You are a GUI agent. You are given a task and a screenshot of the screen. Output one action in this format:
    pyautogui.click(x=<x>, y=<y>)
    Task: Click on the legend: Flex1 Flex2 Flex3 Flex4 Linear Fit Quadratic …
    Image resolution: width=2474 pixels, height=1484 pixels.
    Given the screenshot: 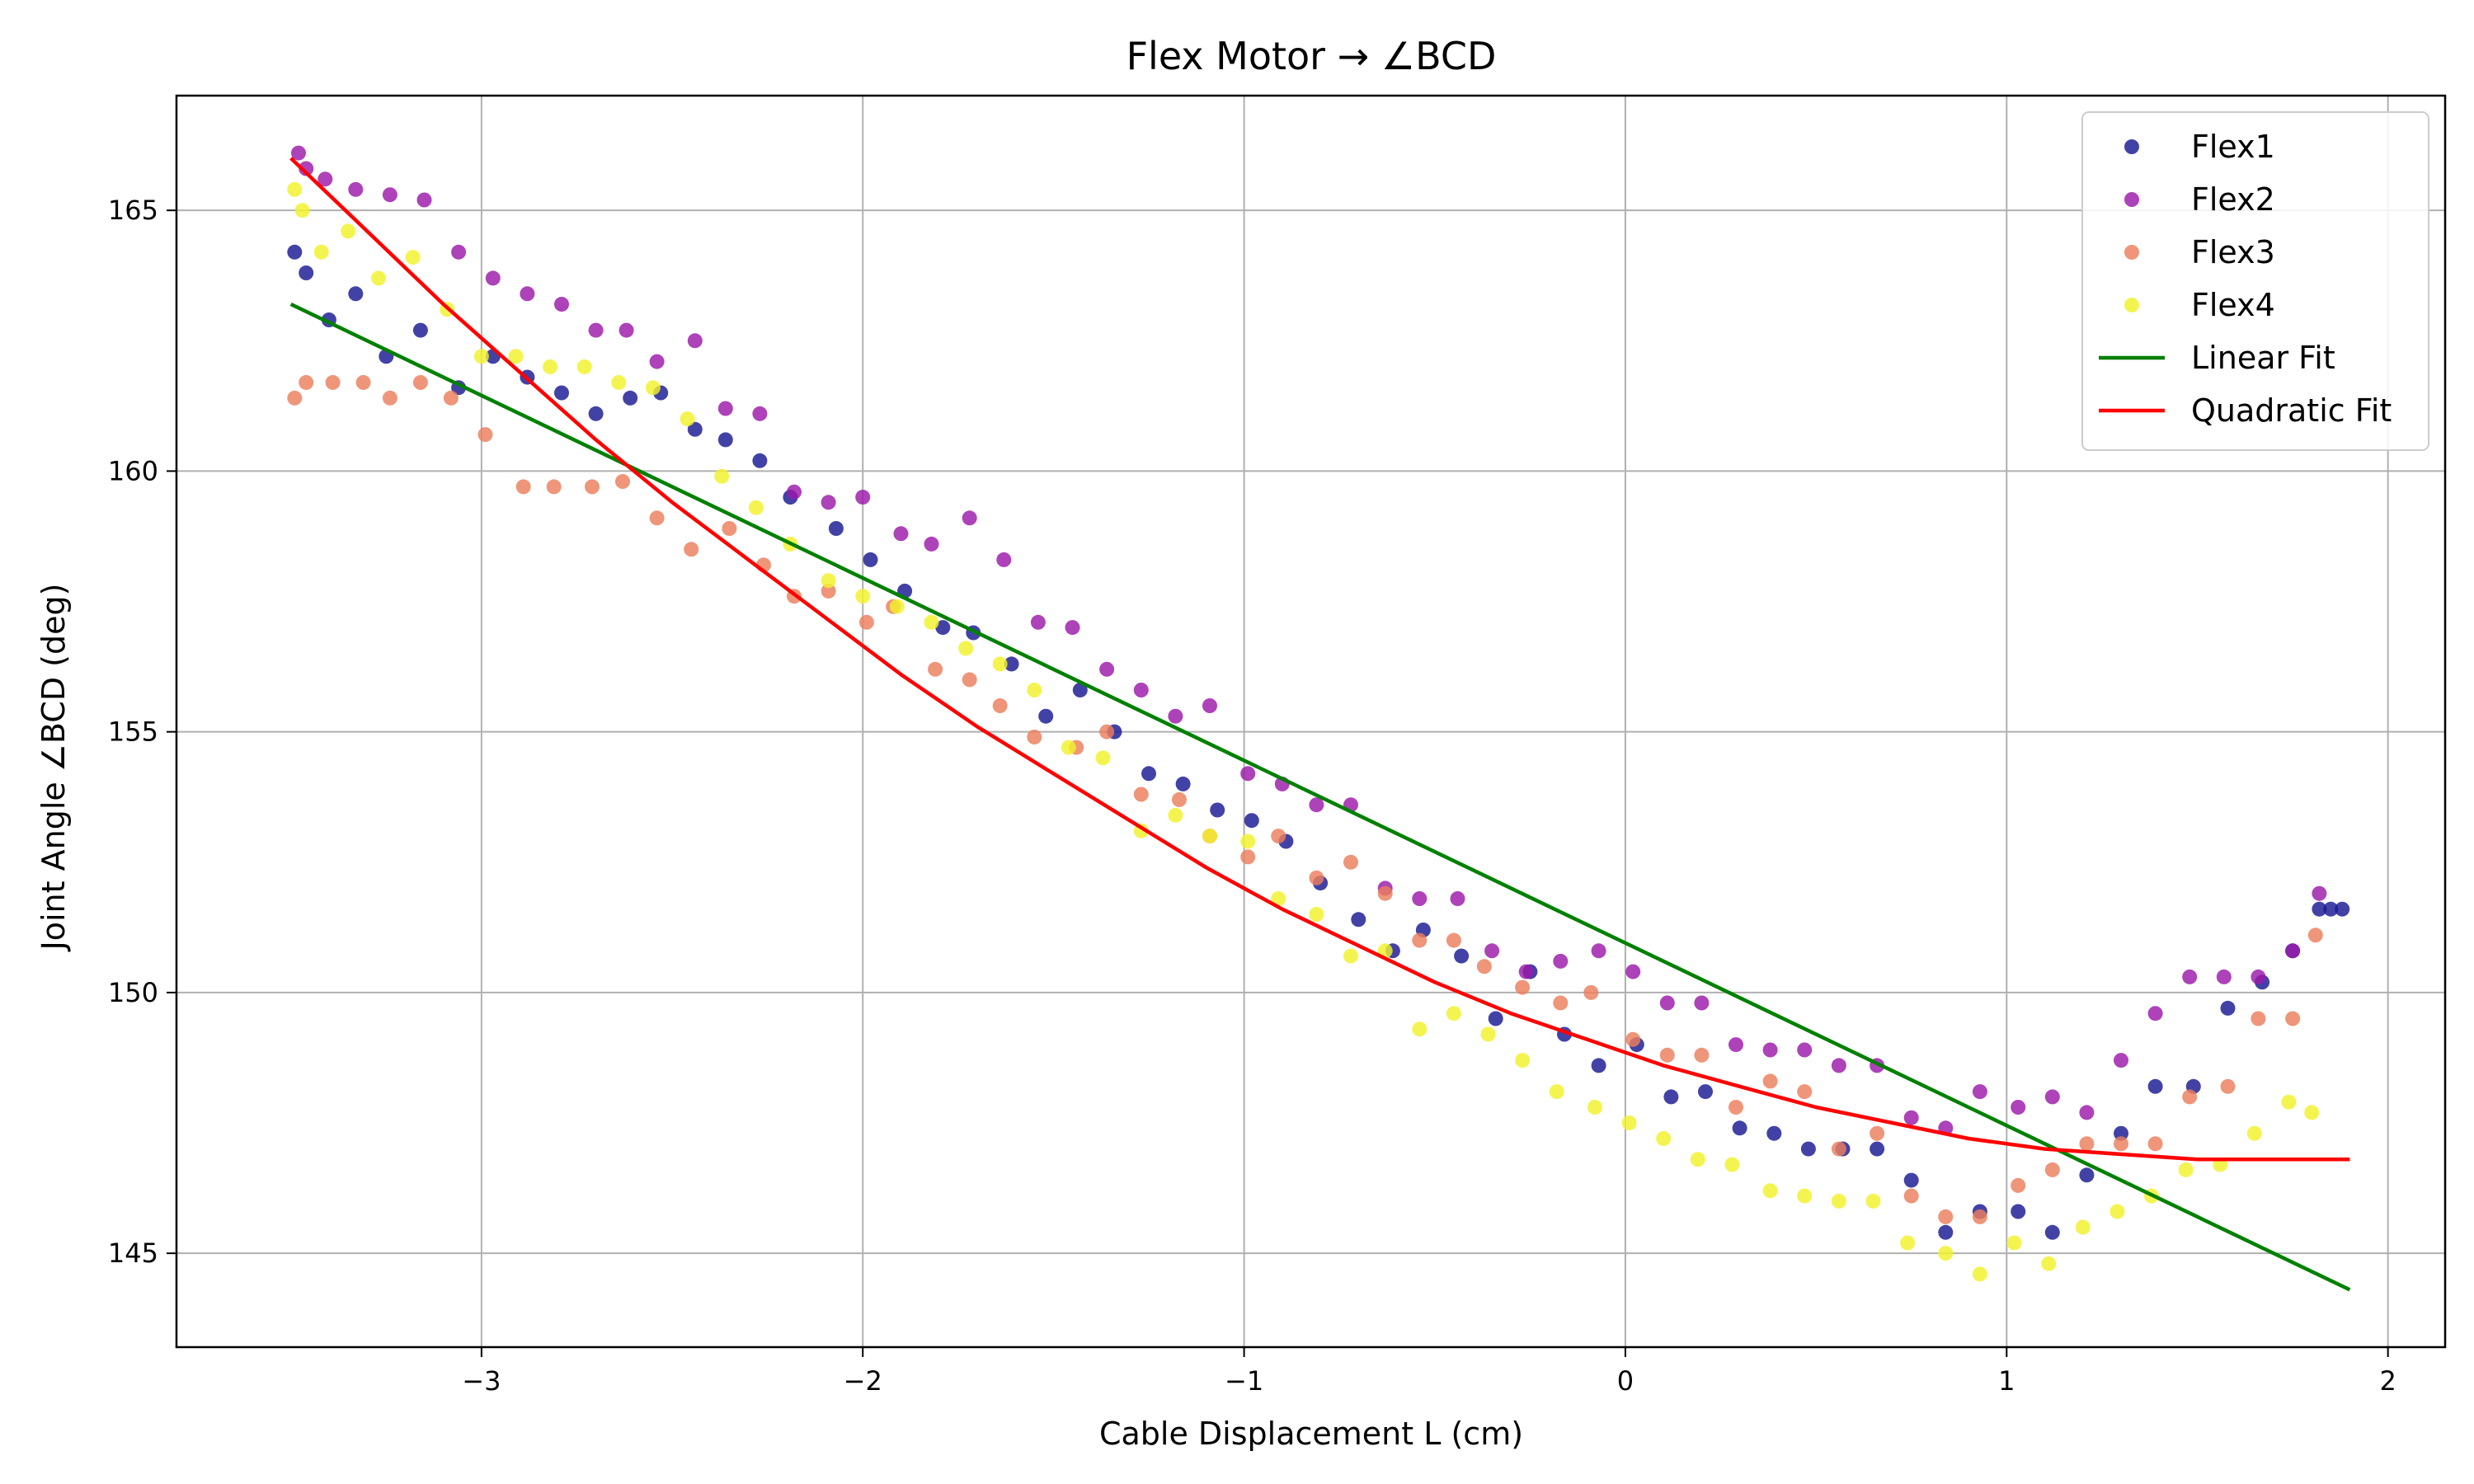 What is the action you would take?
    pyautogui.click(x=2255, y=281)
    